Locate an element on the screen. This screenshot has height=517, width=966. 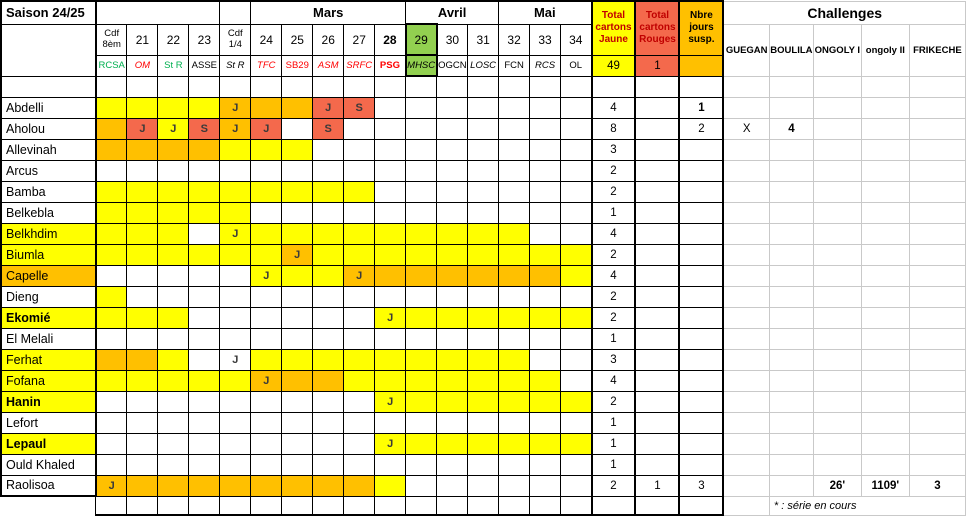
opponent-cell: MHSC is located at coordinates (421, 65).